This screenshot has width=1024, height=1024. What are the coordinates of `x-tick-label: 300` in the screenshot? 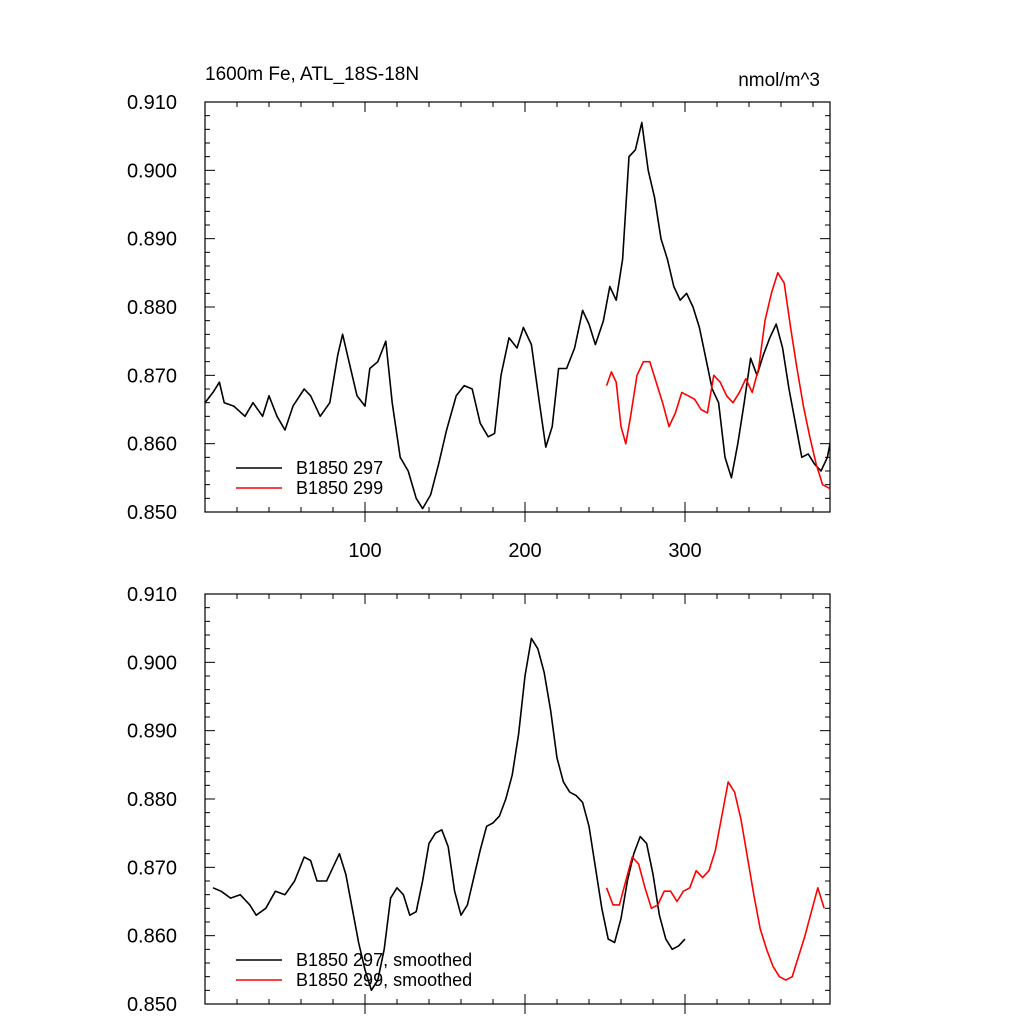 It's located at (684, 551).